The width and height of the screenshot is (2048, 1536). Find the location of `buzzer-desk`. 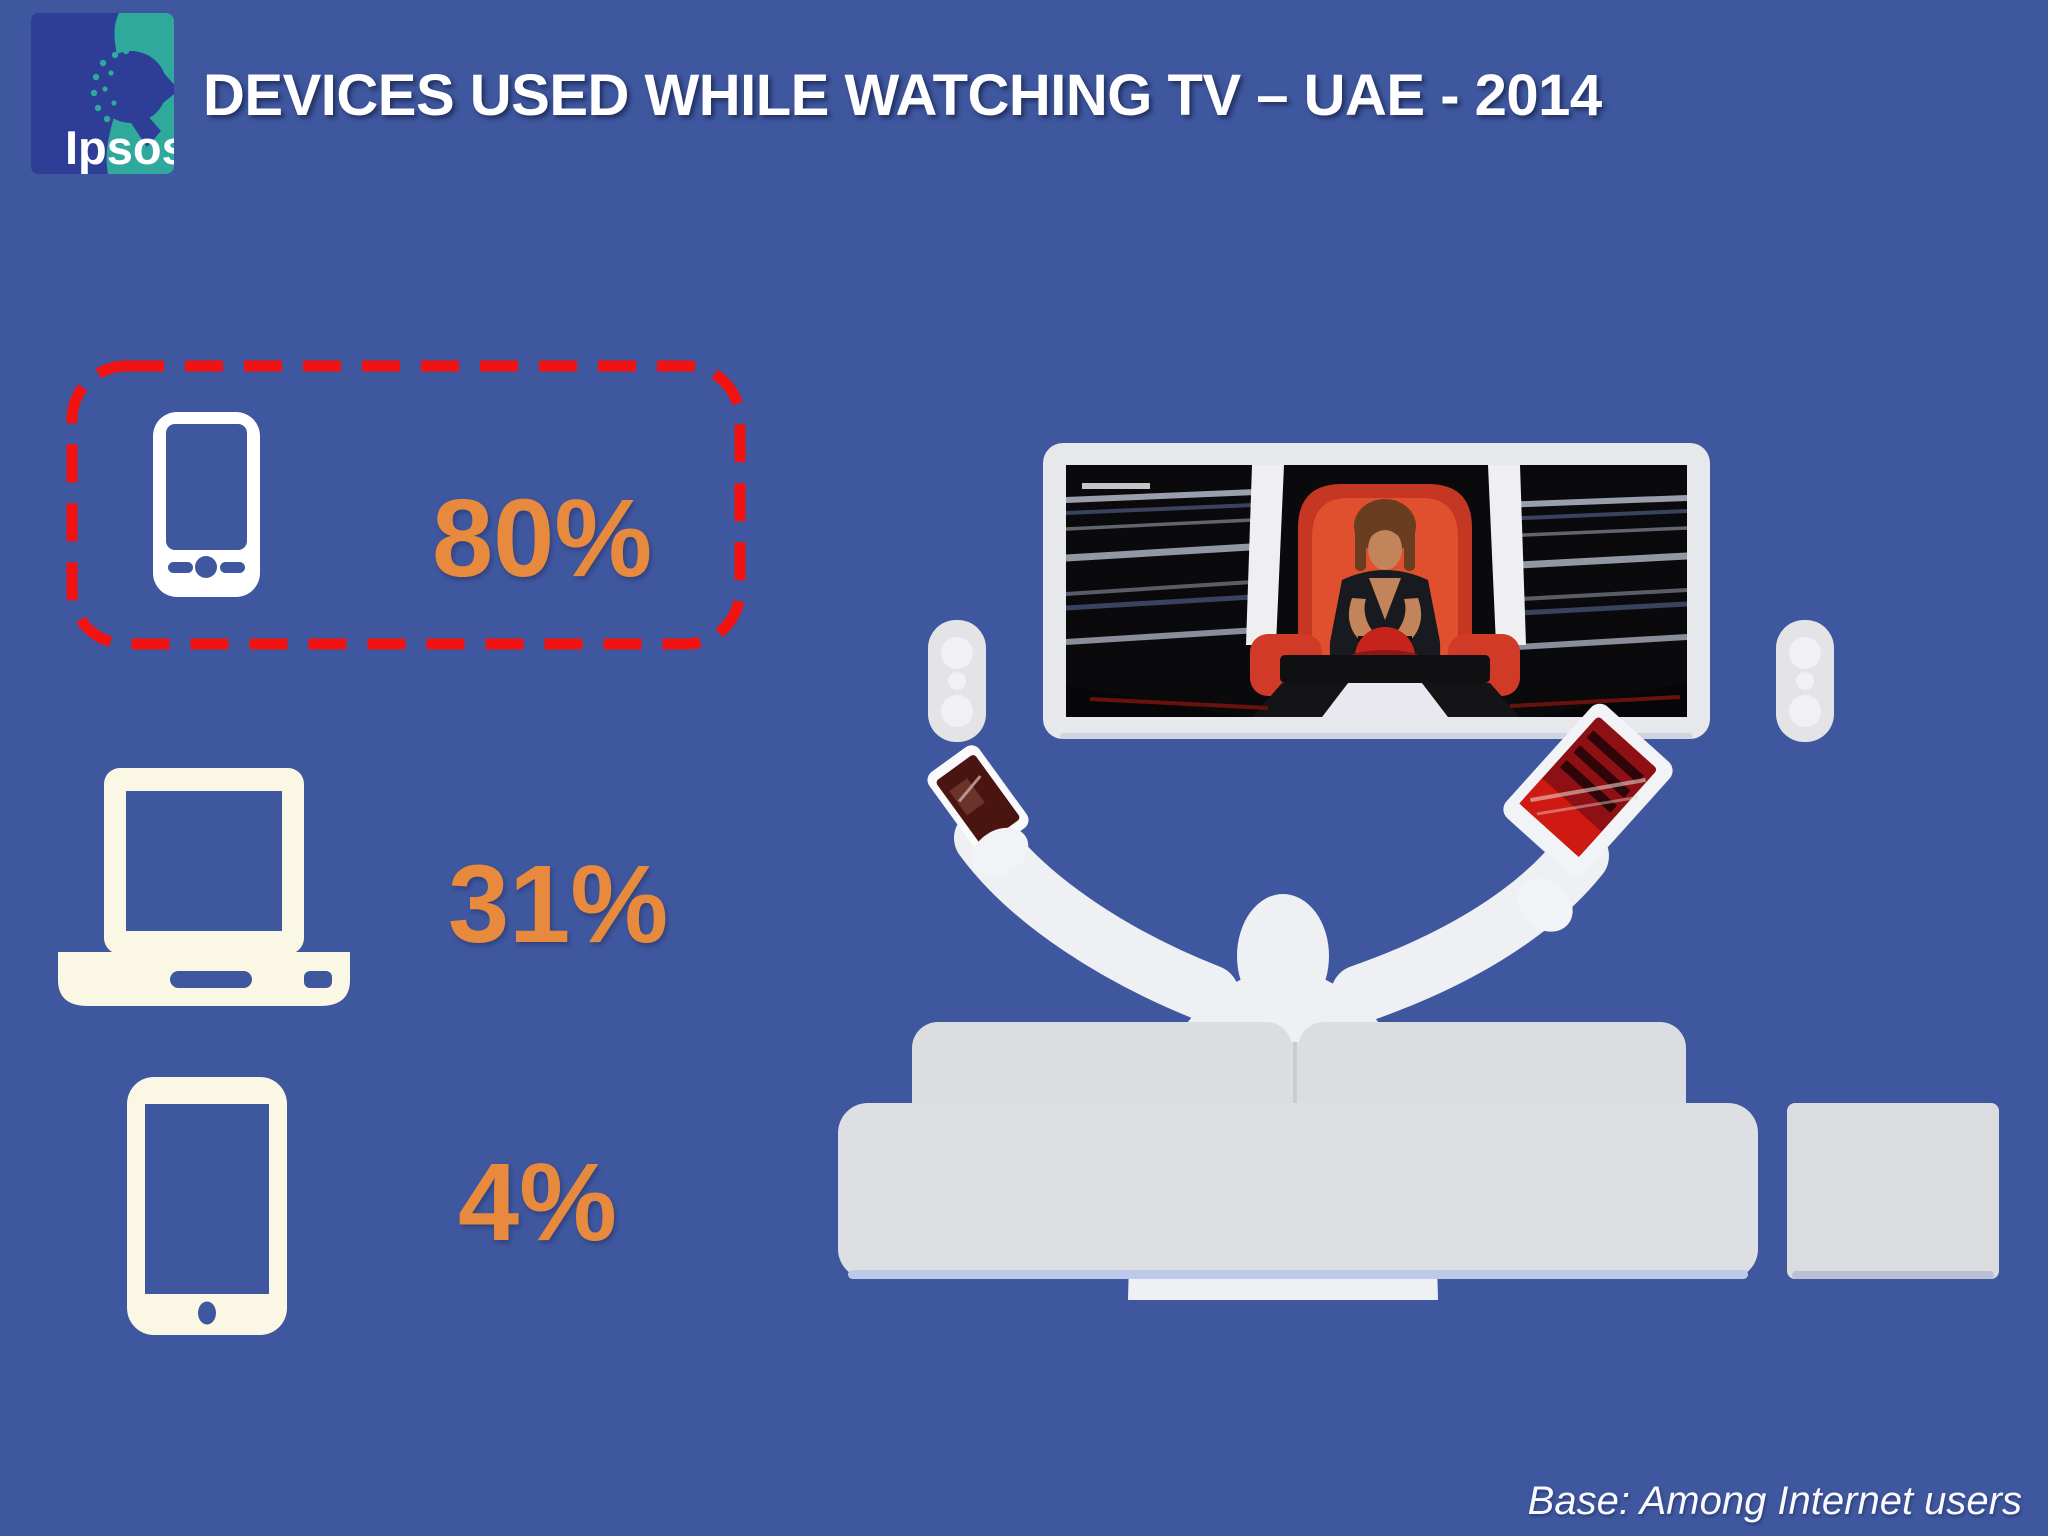

buzzer-desk is located at coordinates (1386, 672).